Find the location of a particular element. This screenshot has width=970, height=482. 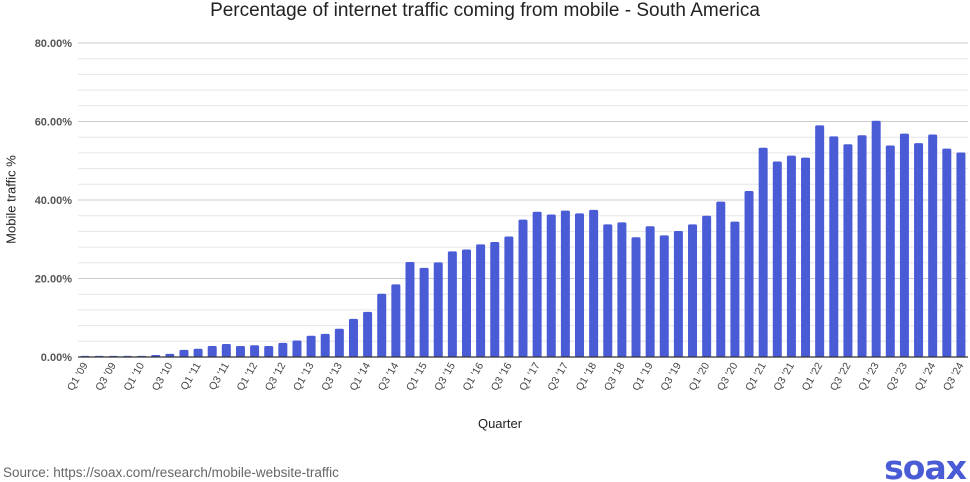

x-tick-label: Q1 '22 is located at coordinates (813, 376).